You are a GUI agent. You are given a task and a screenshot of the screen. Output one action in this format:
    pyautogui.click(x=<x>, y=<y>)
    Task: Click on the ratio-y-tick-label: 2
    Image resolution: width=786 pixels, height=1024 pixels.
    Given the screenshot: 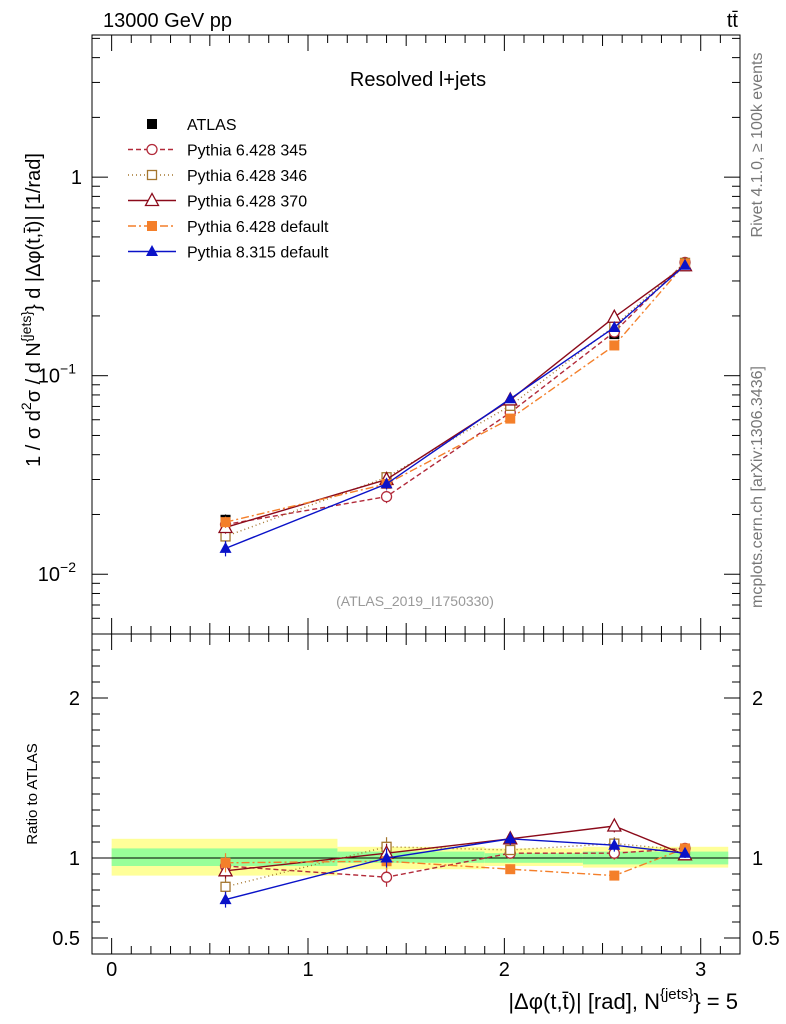 What is the action you would take?
    pyautogui.click(x=74, y=699)
    